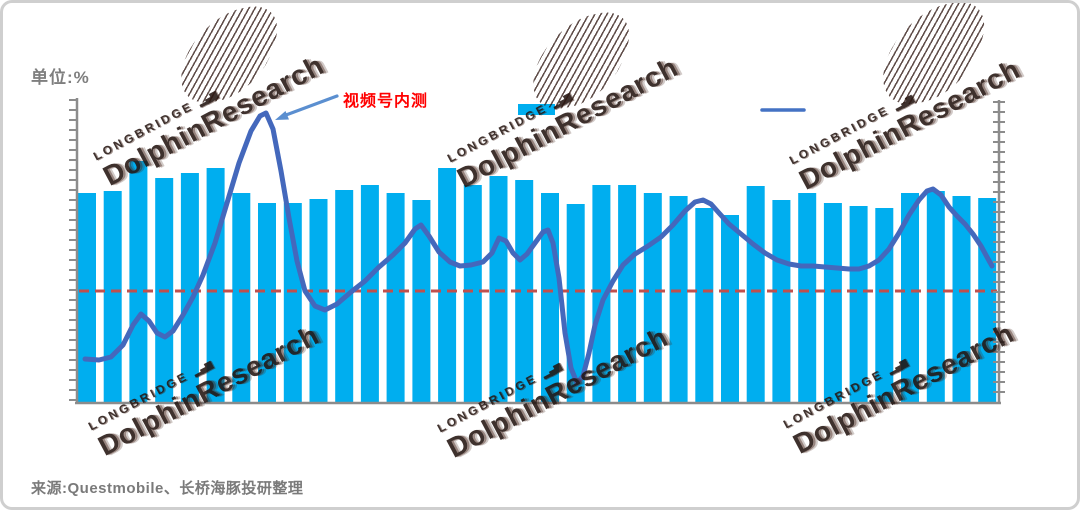 The image size is (1080, 510). I want to click on source-label: 来源:Questmobile、长桥海豚投研整理, so click(167, 488).